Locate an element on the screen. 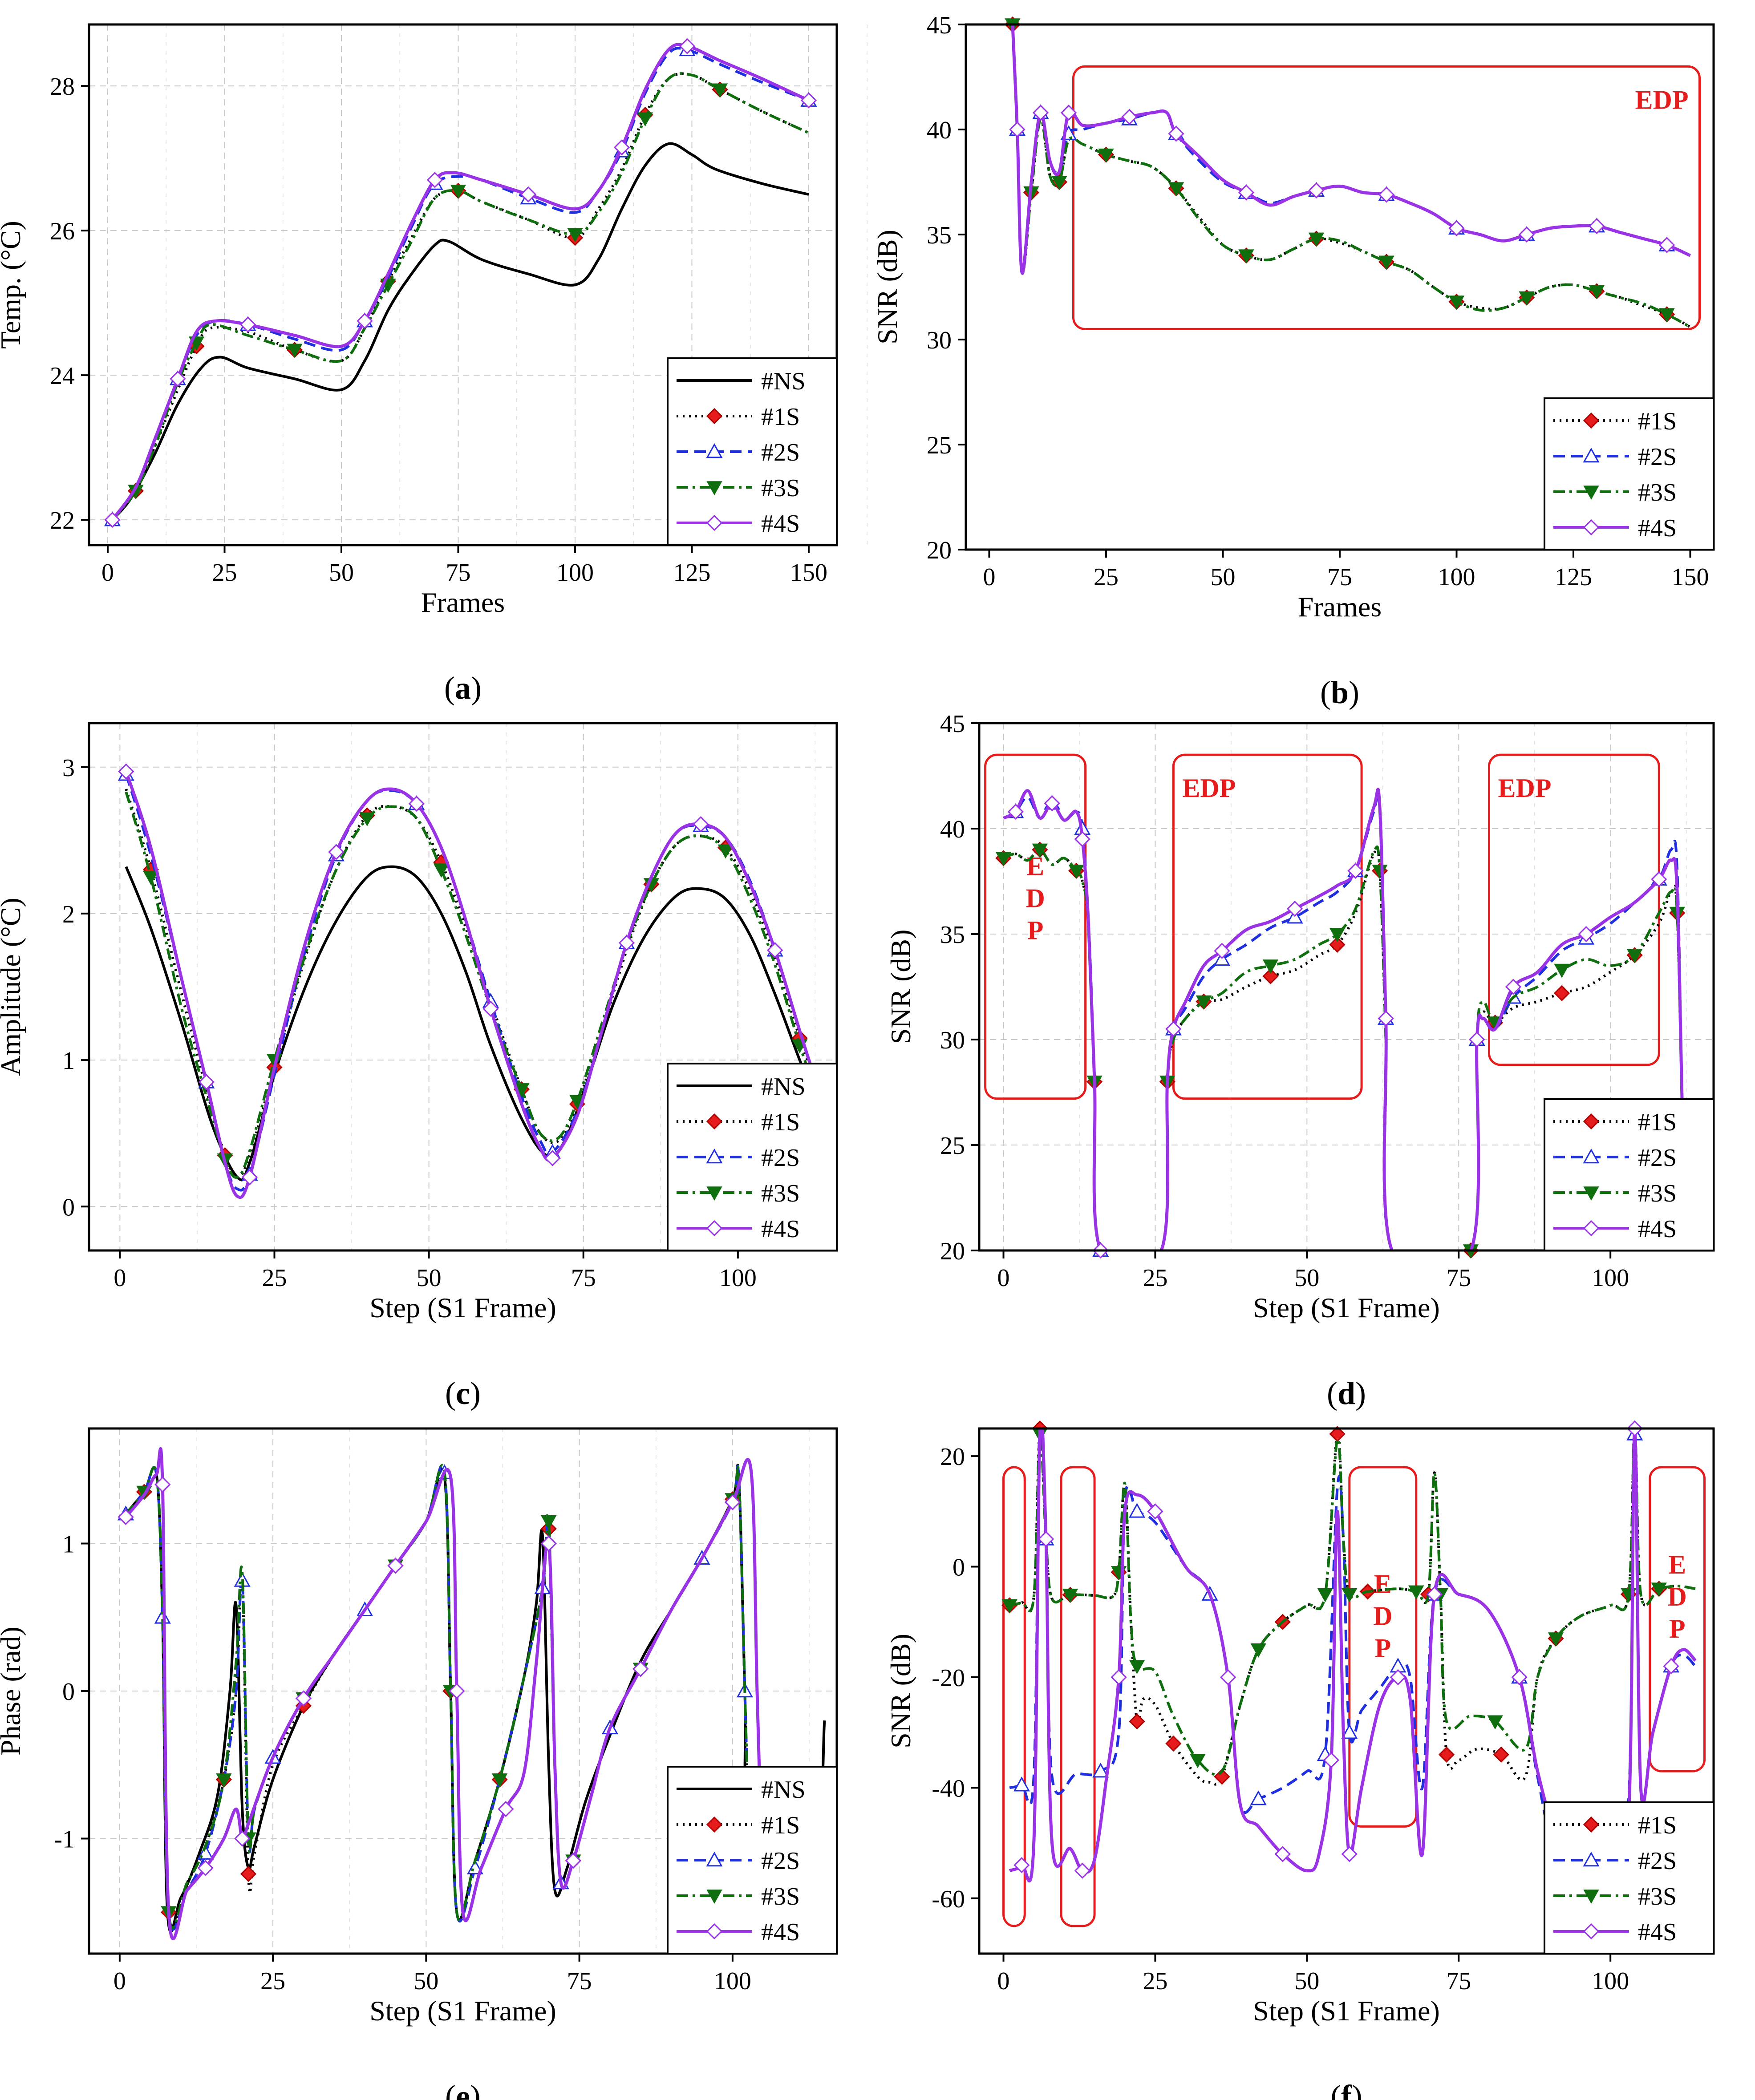  y-tick-label: 20 is located at coordinates (952, 1252).